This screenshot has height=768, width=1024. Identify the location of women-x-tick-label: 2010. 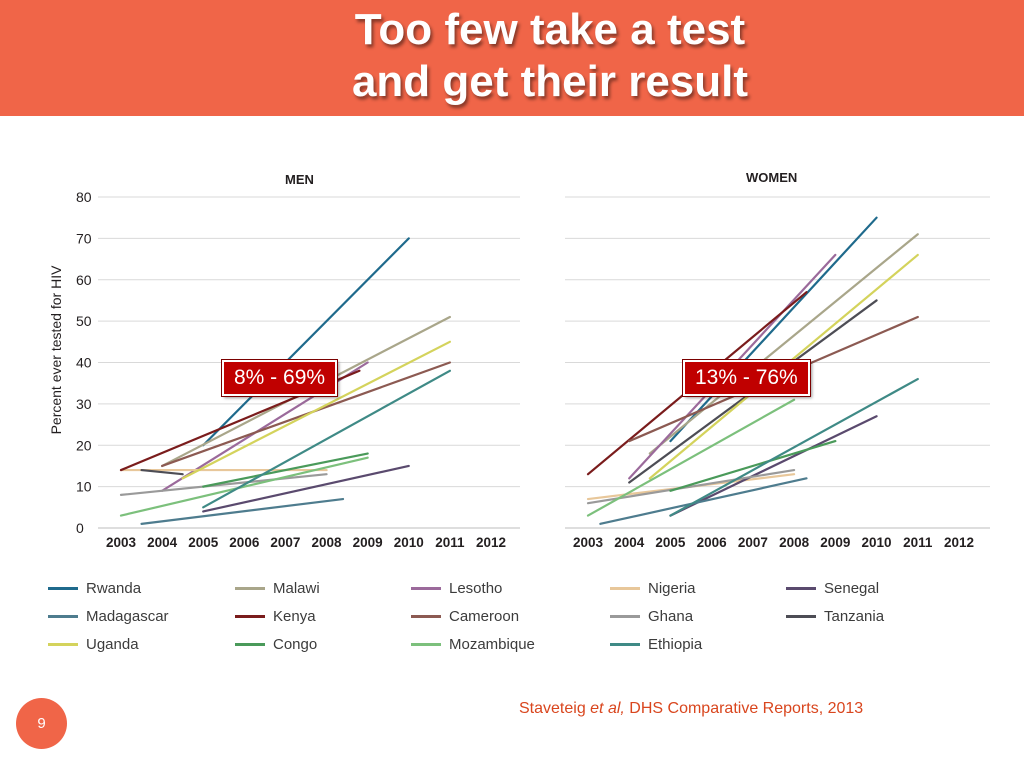
(877, 542).